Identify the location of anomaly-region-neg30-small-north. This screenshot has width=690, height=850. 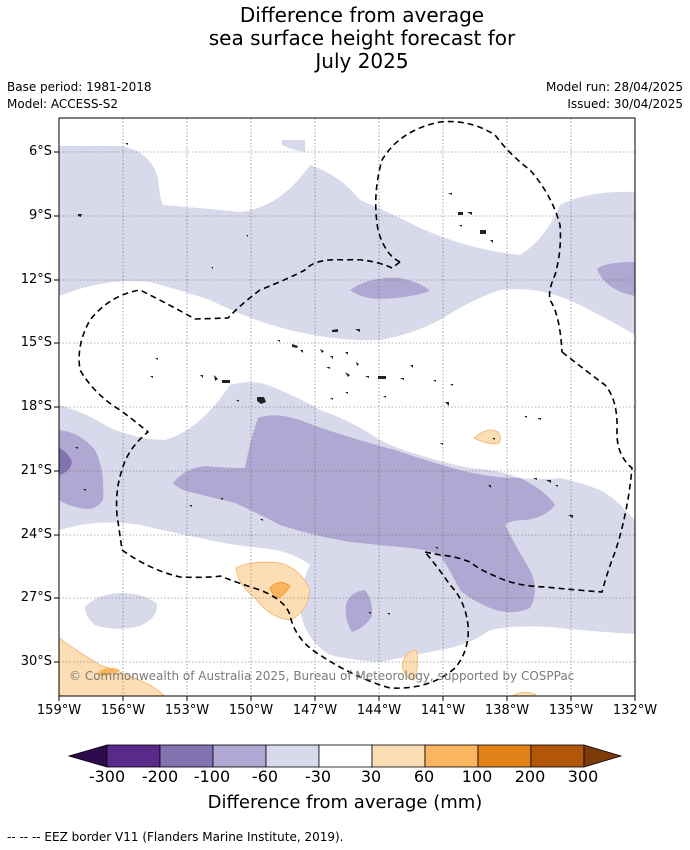
(293, 146).